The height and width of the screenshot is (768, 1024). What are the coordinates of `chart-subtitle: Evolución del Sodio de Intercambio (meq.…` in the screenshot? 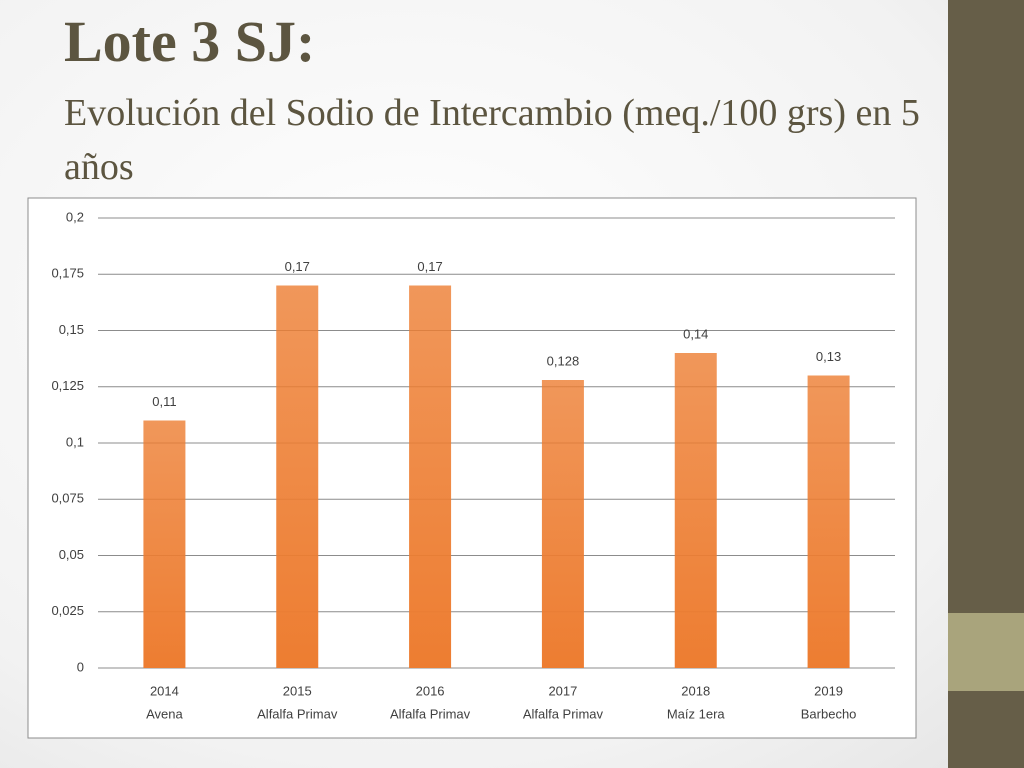 It's located at (492, 140).